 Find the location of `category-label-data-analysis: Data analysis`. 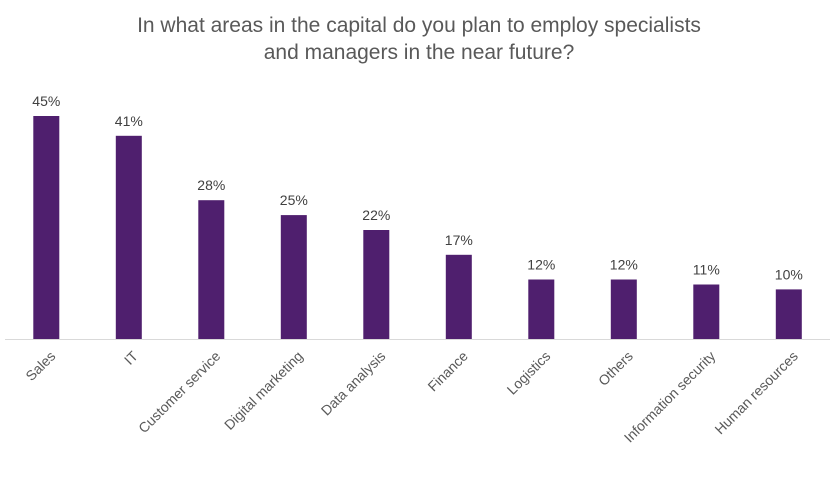

category-label-data-analysis: Data analysis is located at coordinates (353, 383).